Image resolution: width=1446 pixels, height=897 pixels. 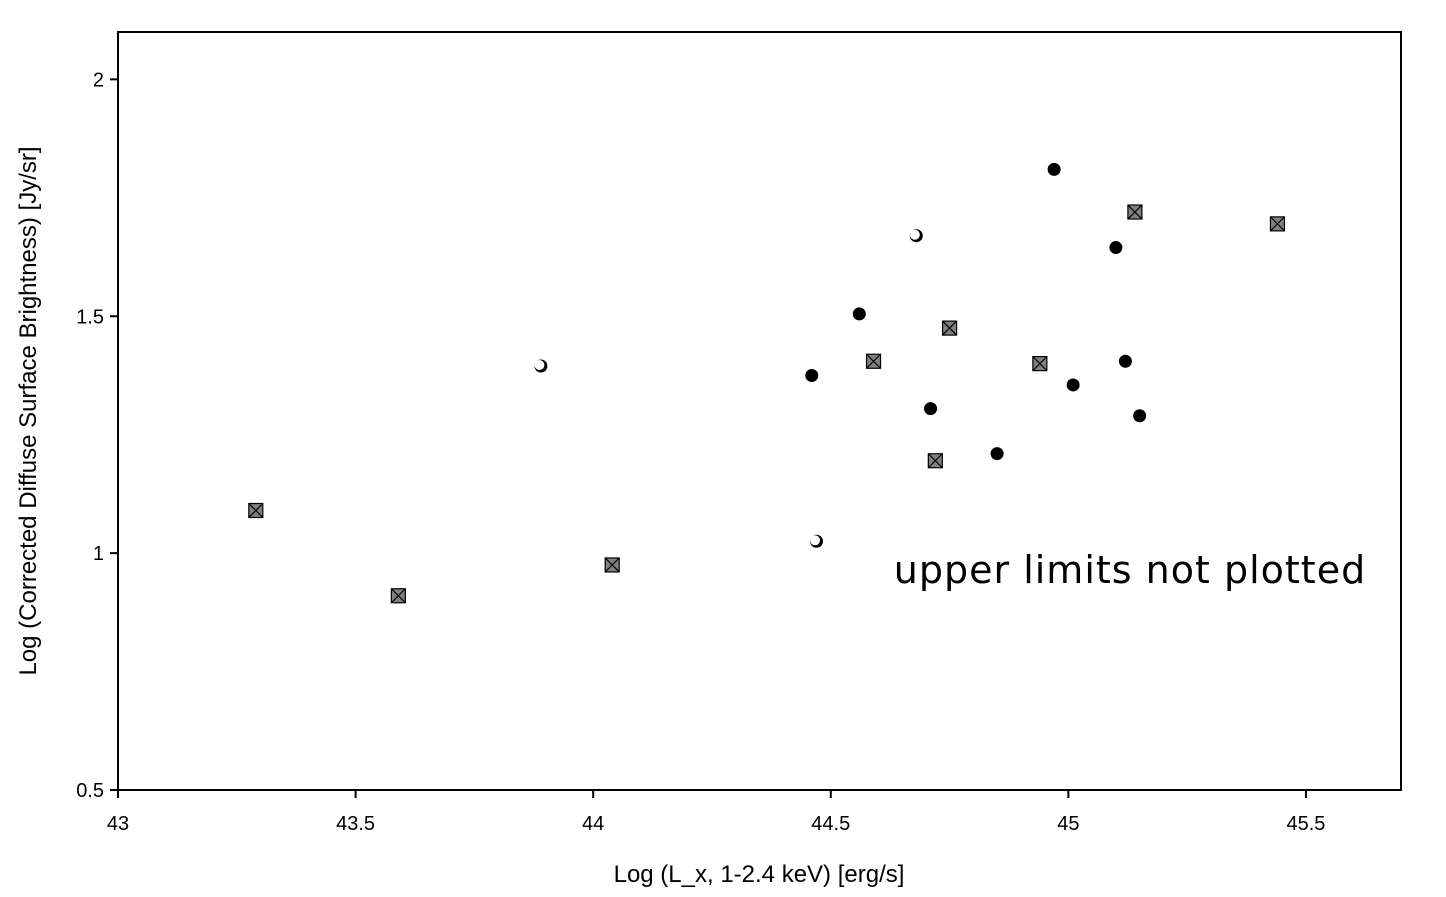 I want to click on x-tick-label: 44.5, so click(x=830, y=824).